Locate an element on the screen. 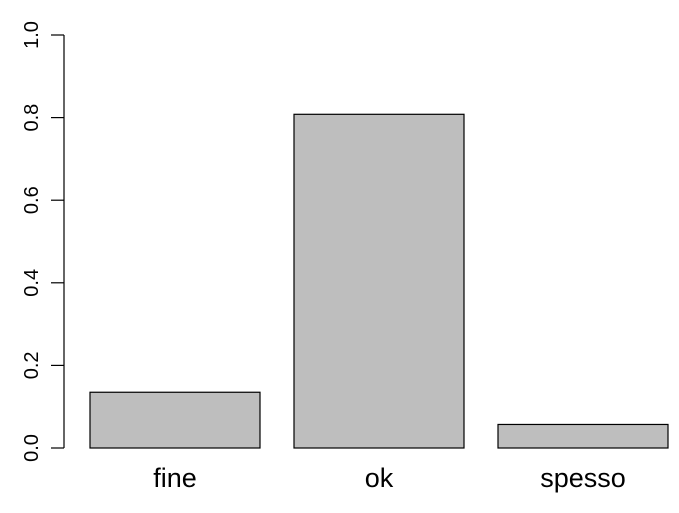 Image resolution: width=679 pixels, height=513 pixels. y-tick-label: 1.0 is located at coordinates (32, 35).